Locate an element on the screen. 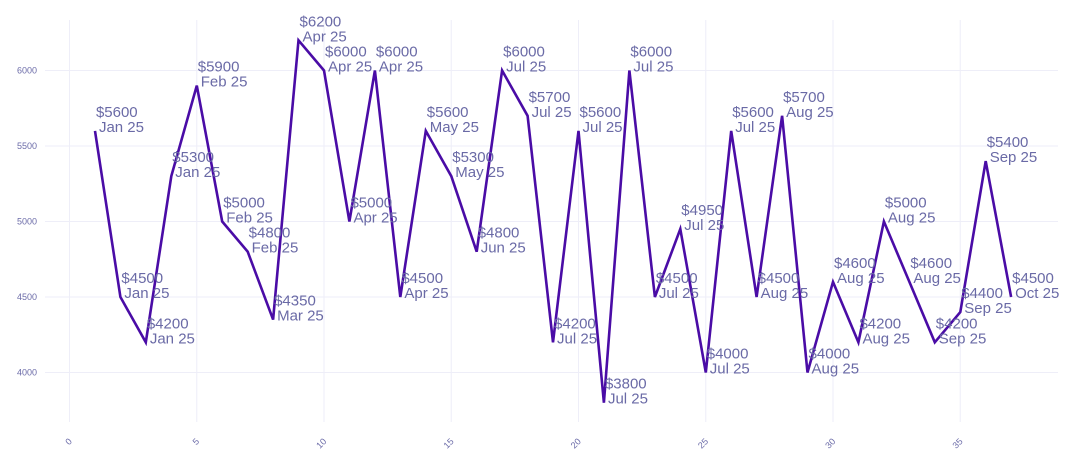  data-label: $5400 Sep 25 is located at coordinates (1012, 150).